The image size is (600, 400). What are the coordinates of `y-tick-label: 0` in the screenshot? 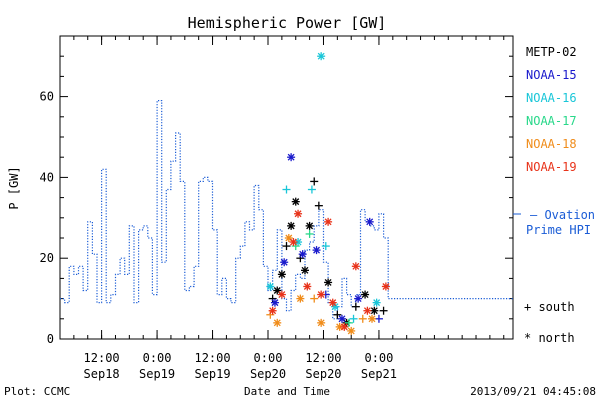 It's located at (50, 339).